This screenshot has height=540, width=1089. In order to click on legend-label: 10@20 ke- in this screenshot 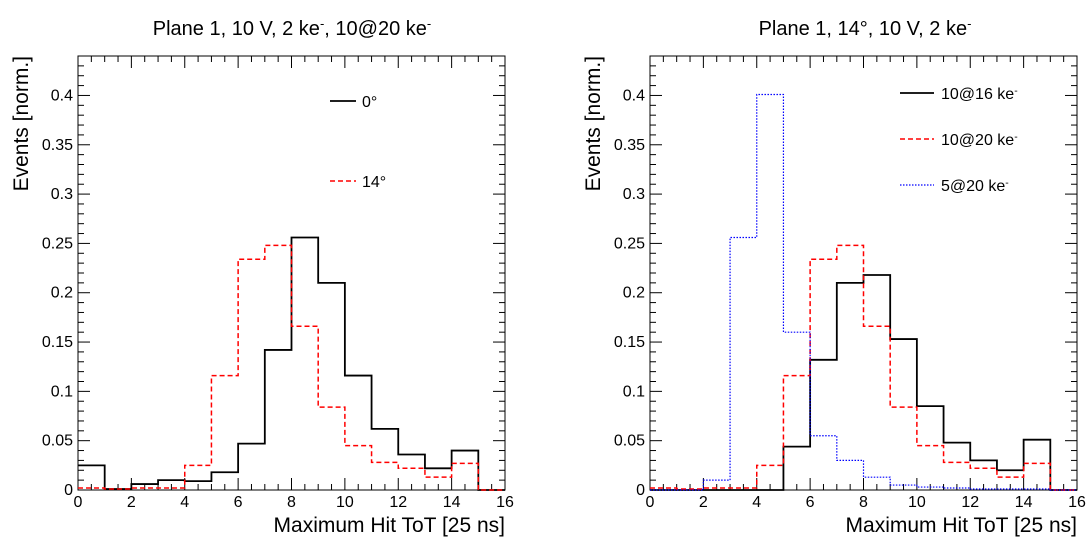, I will do `click(979, 141)`.